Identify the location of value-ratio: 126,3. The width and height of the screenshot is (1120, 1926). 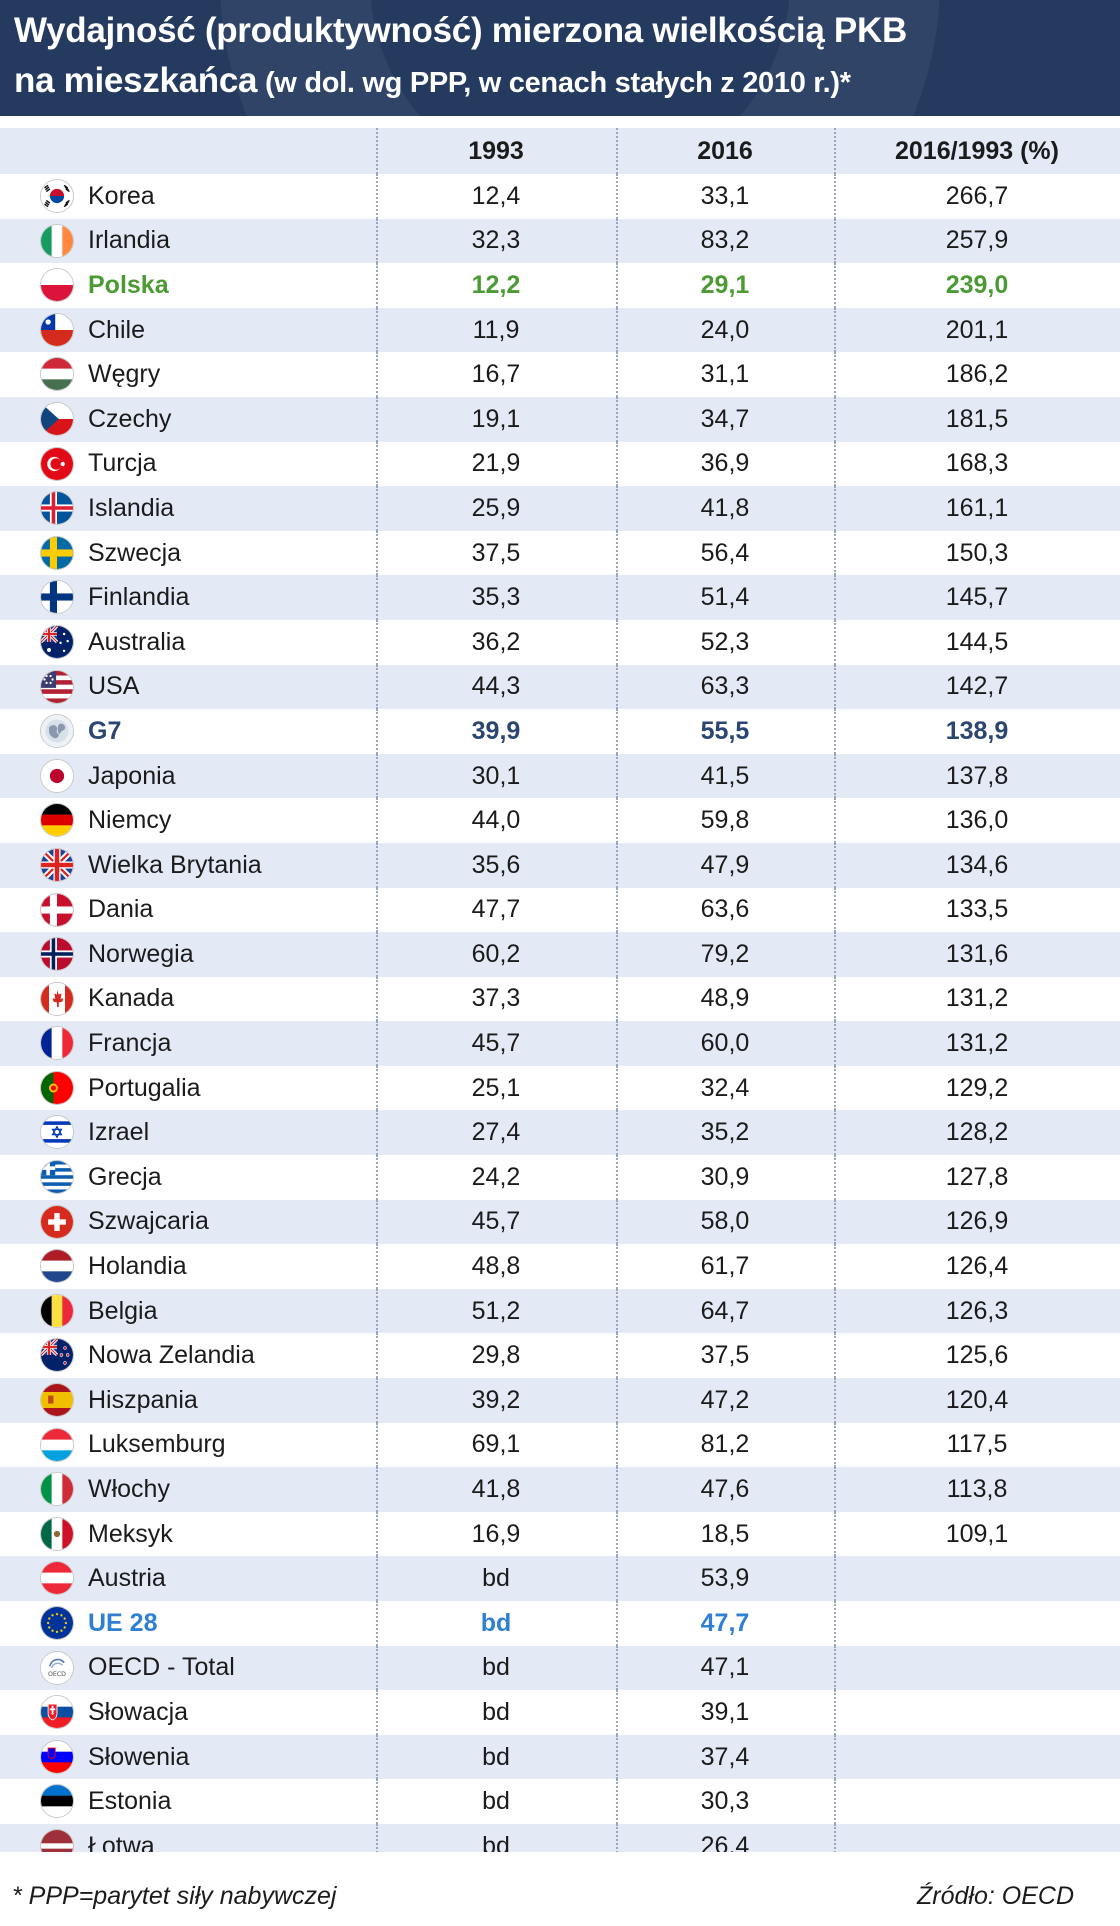
(977, 1310).